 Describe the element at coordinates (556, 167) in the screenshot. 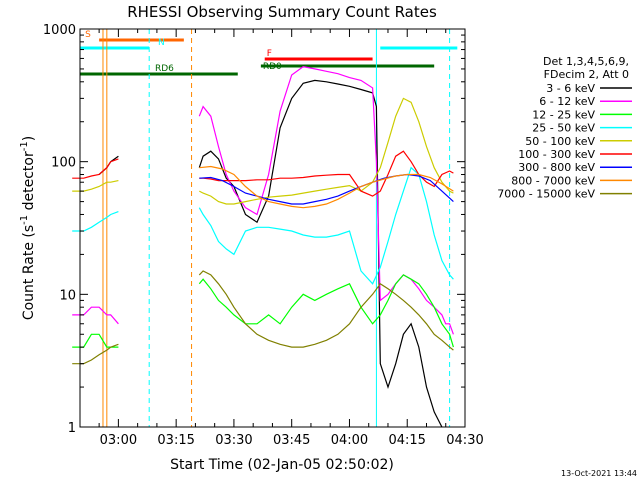

I see `legend-item-label: 300 - 800 keV` at that location.